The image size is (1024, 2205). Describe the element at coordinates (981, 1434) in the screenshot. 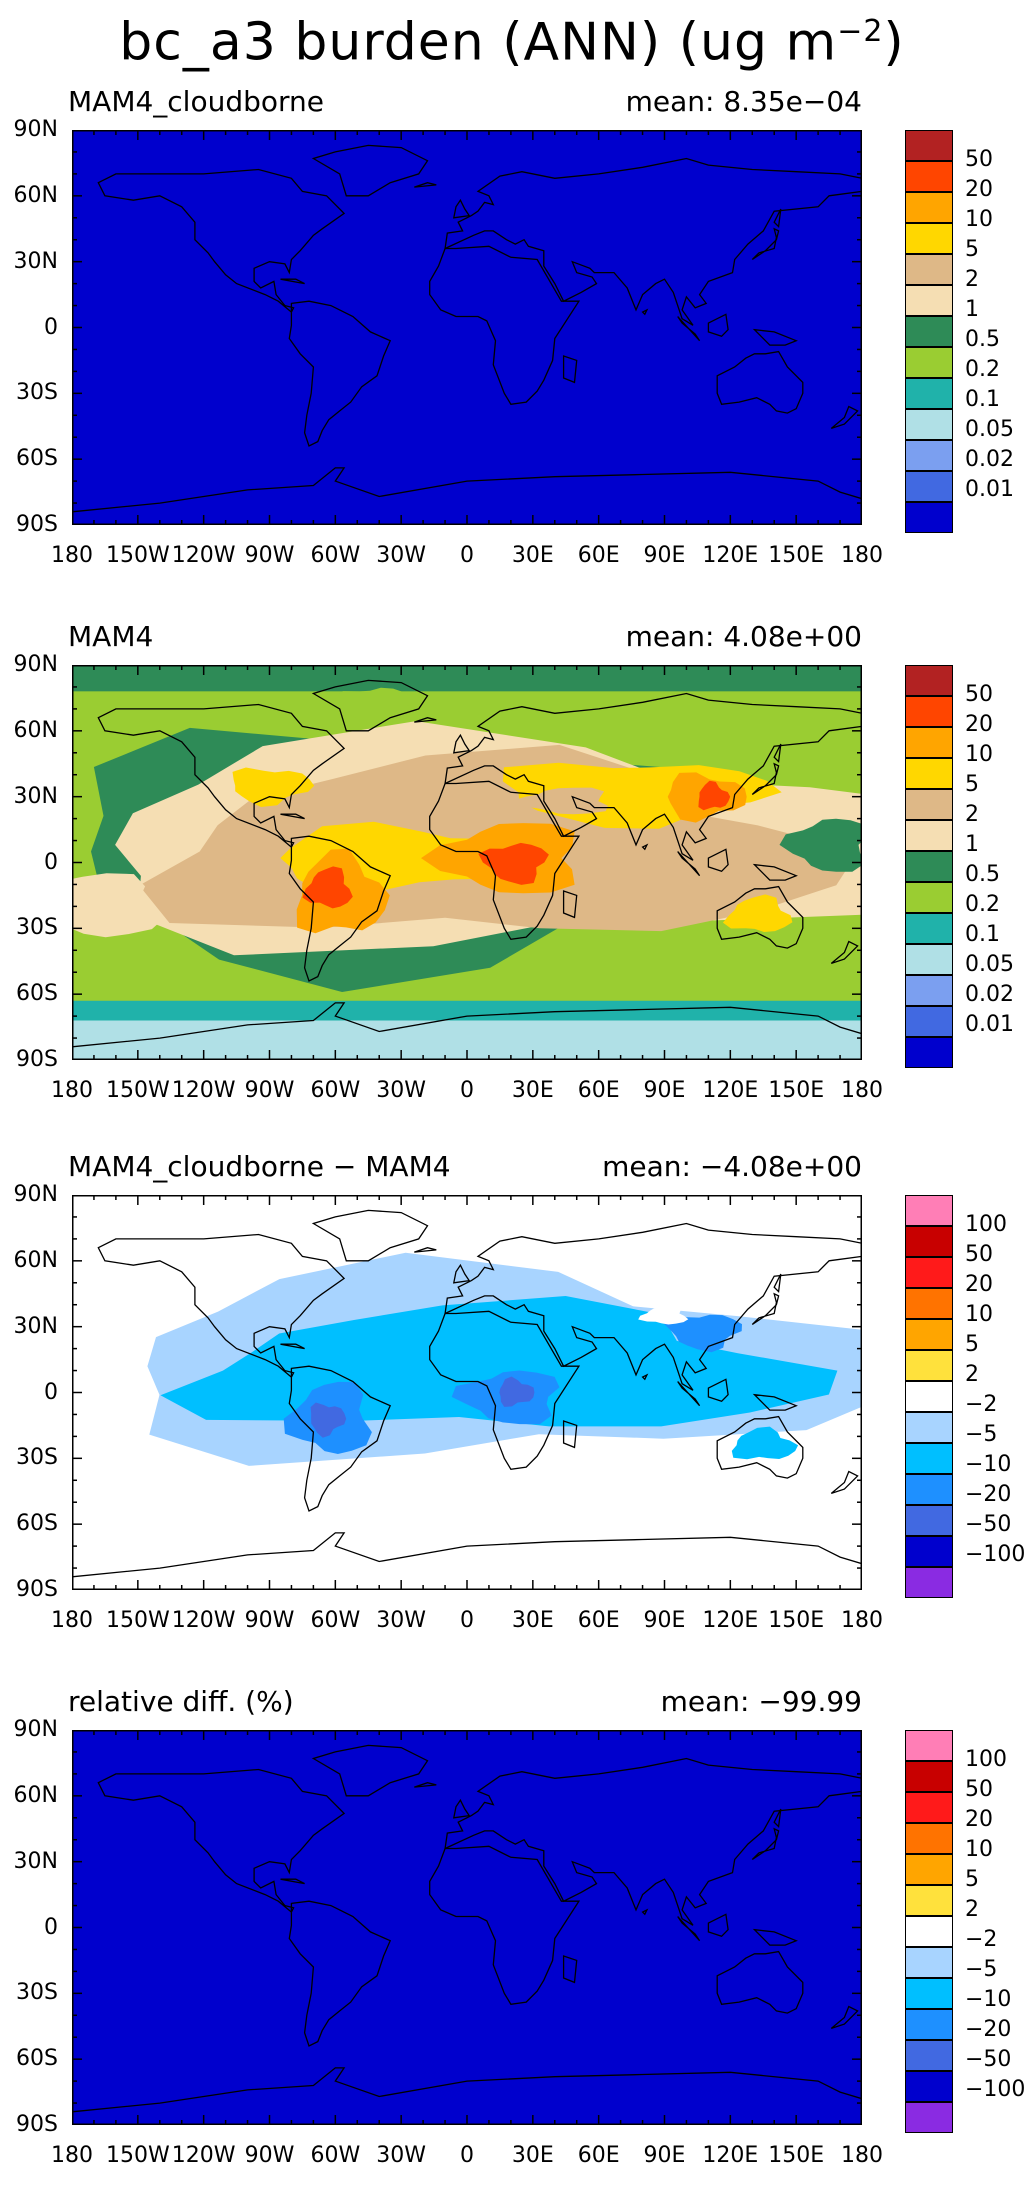

I see `colorbar-label: −5` at that location.